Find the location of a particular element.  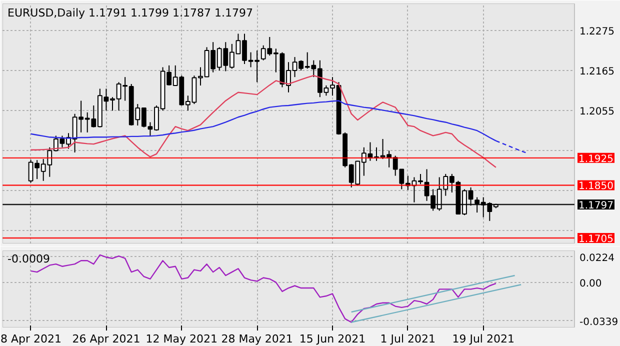

y-tick-label: 0.00 is located at coordinates (591, 284).